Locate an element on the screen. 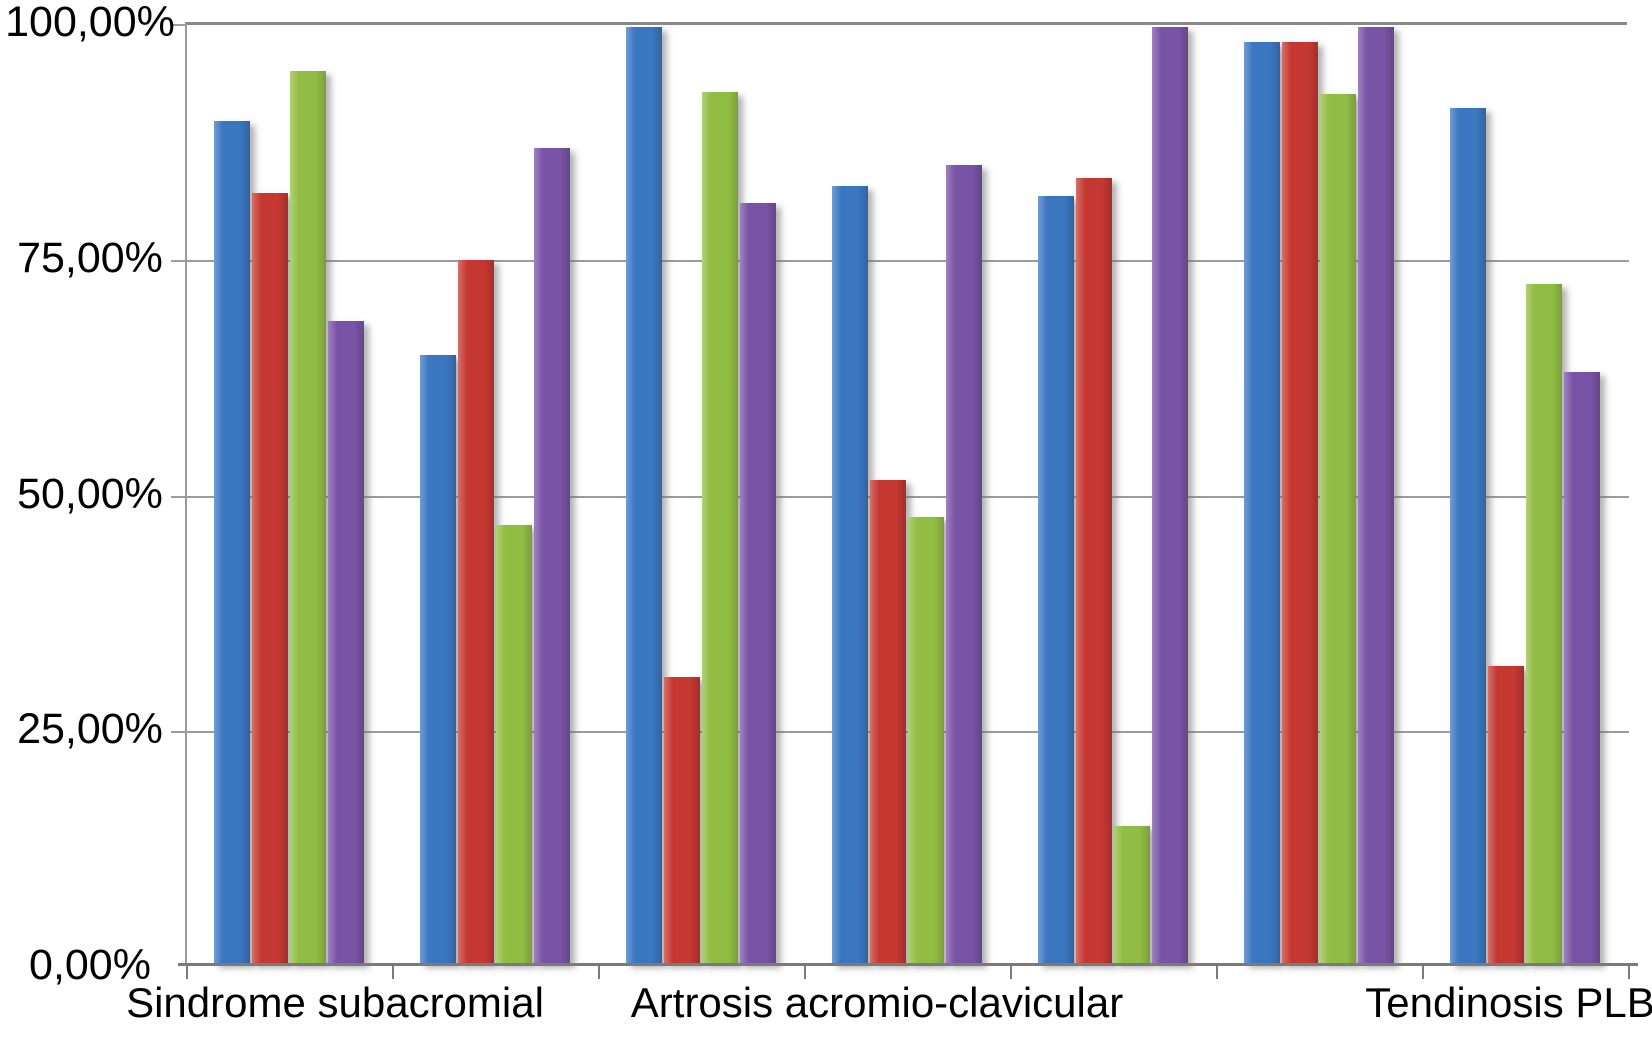 The width and height of the screenshot is (1652, 1037). y-tick-label: 50,00% is located at coordinates (90, 494).